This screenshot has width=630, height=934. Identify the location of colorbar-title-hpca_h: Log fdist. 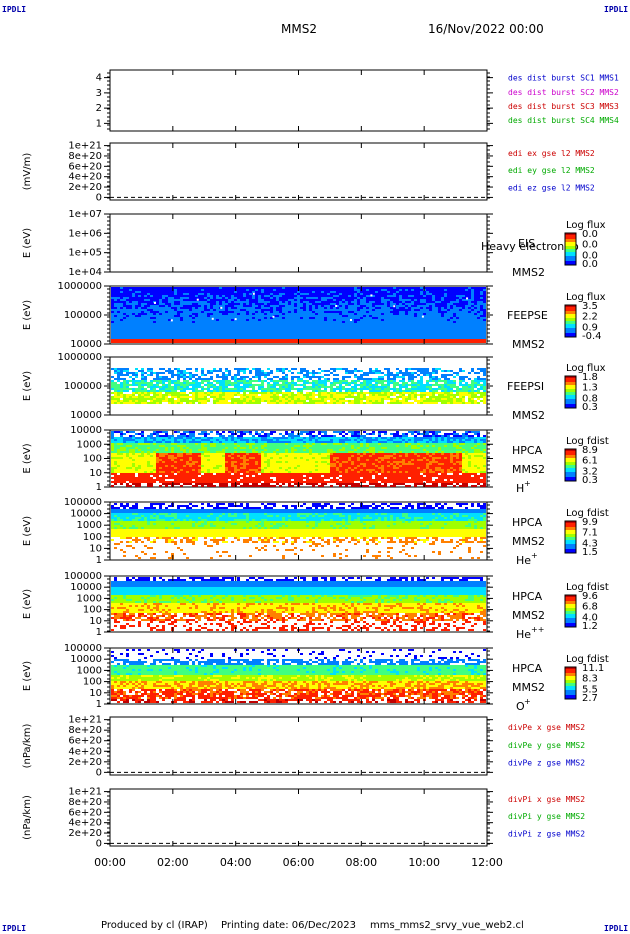
(587, 441).